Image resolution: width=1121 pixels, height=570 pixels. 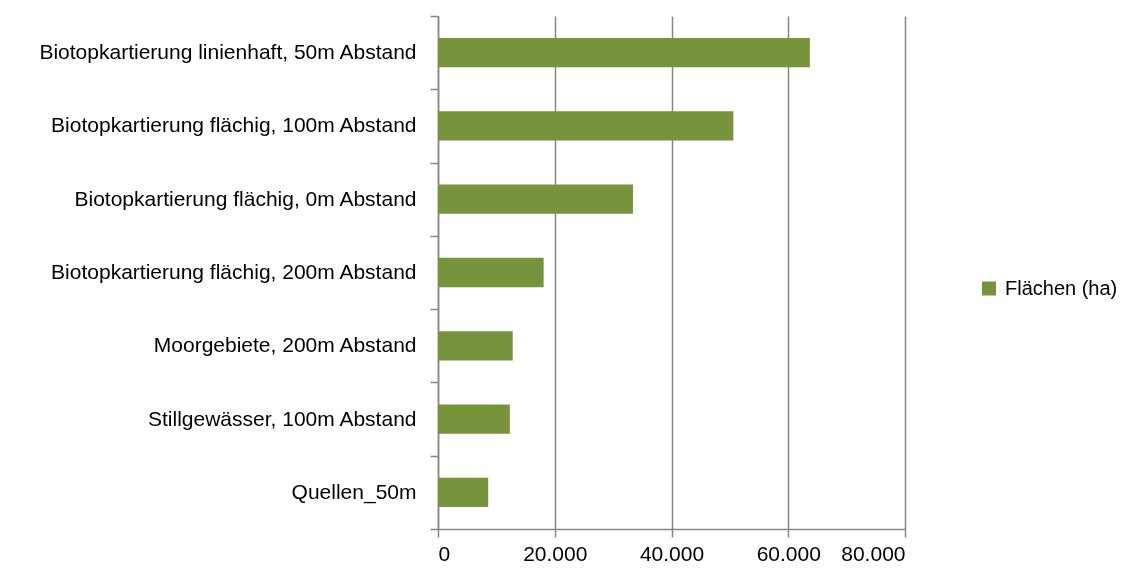 What do you see at coordinates (354, 491) in the screenshot?
I see `y-tick-label: Quellen_50m` at bounding box center [354, 491].